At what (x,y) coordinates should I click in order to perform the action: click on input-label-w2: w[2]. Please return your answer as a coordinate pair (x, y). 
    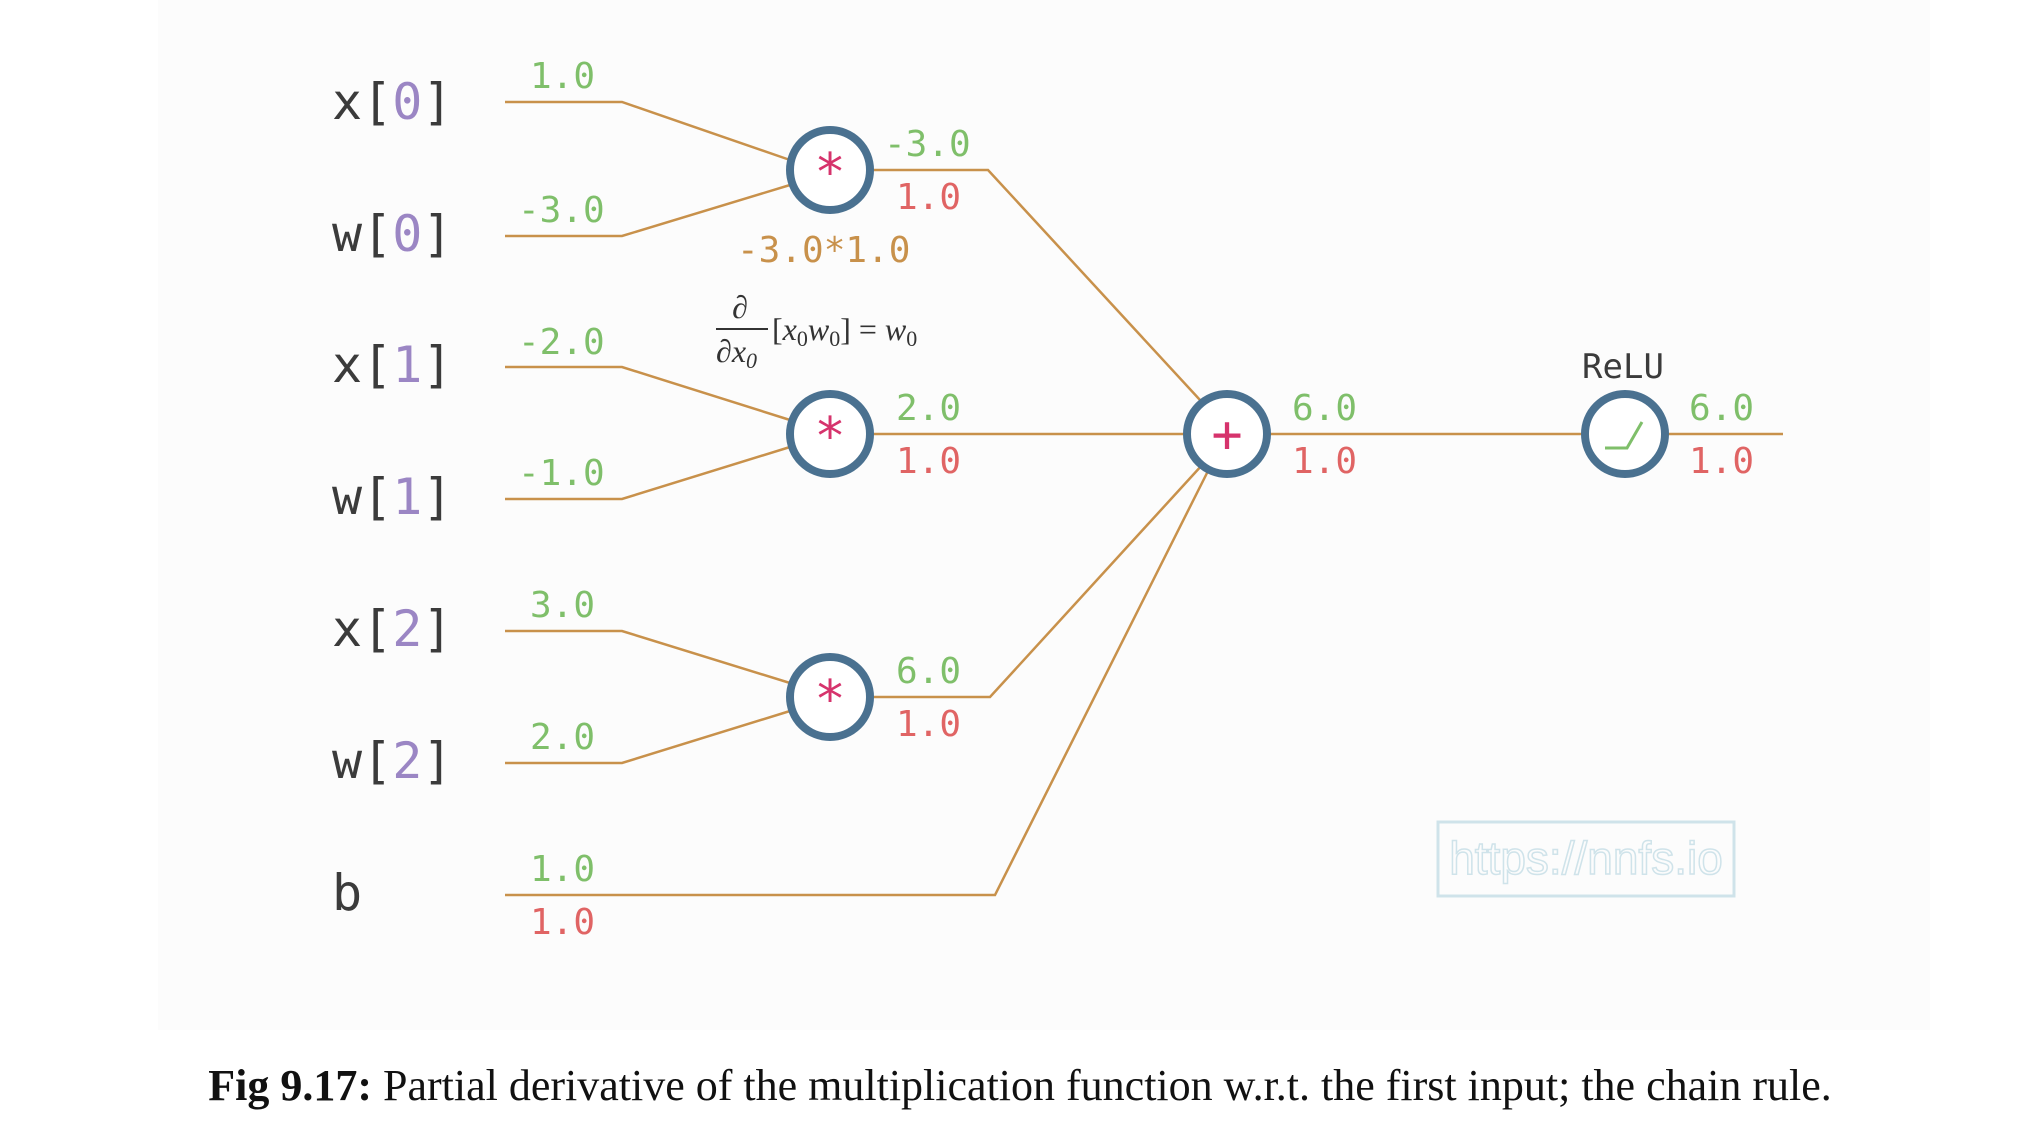
    Looking at the image, I should click on (392, 761).